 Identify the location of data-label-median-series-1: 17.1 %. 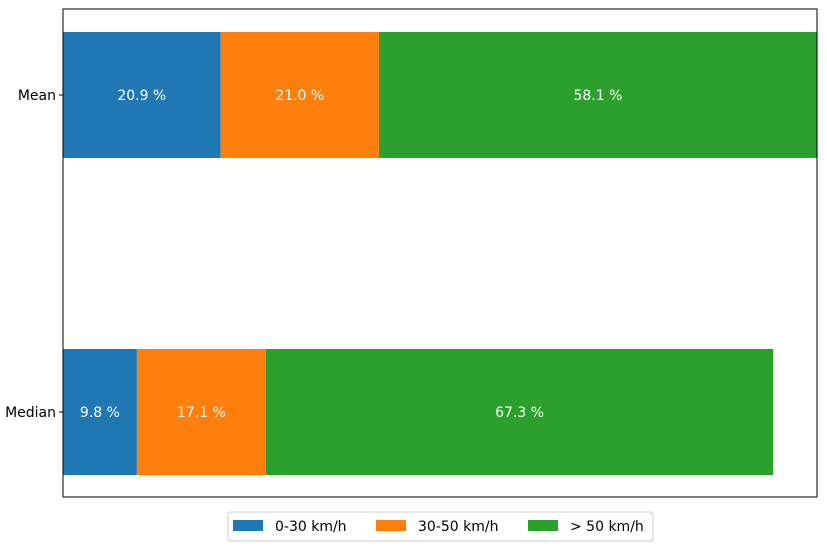
(201, 413).